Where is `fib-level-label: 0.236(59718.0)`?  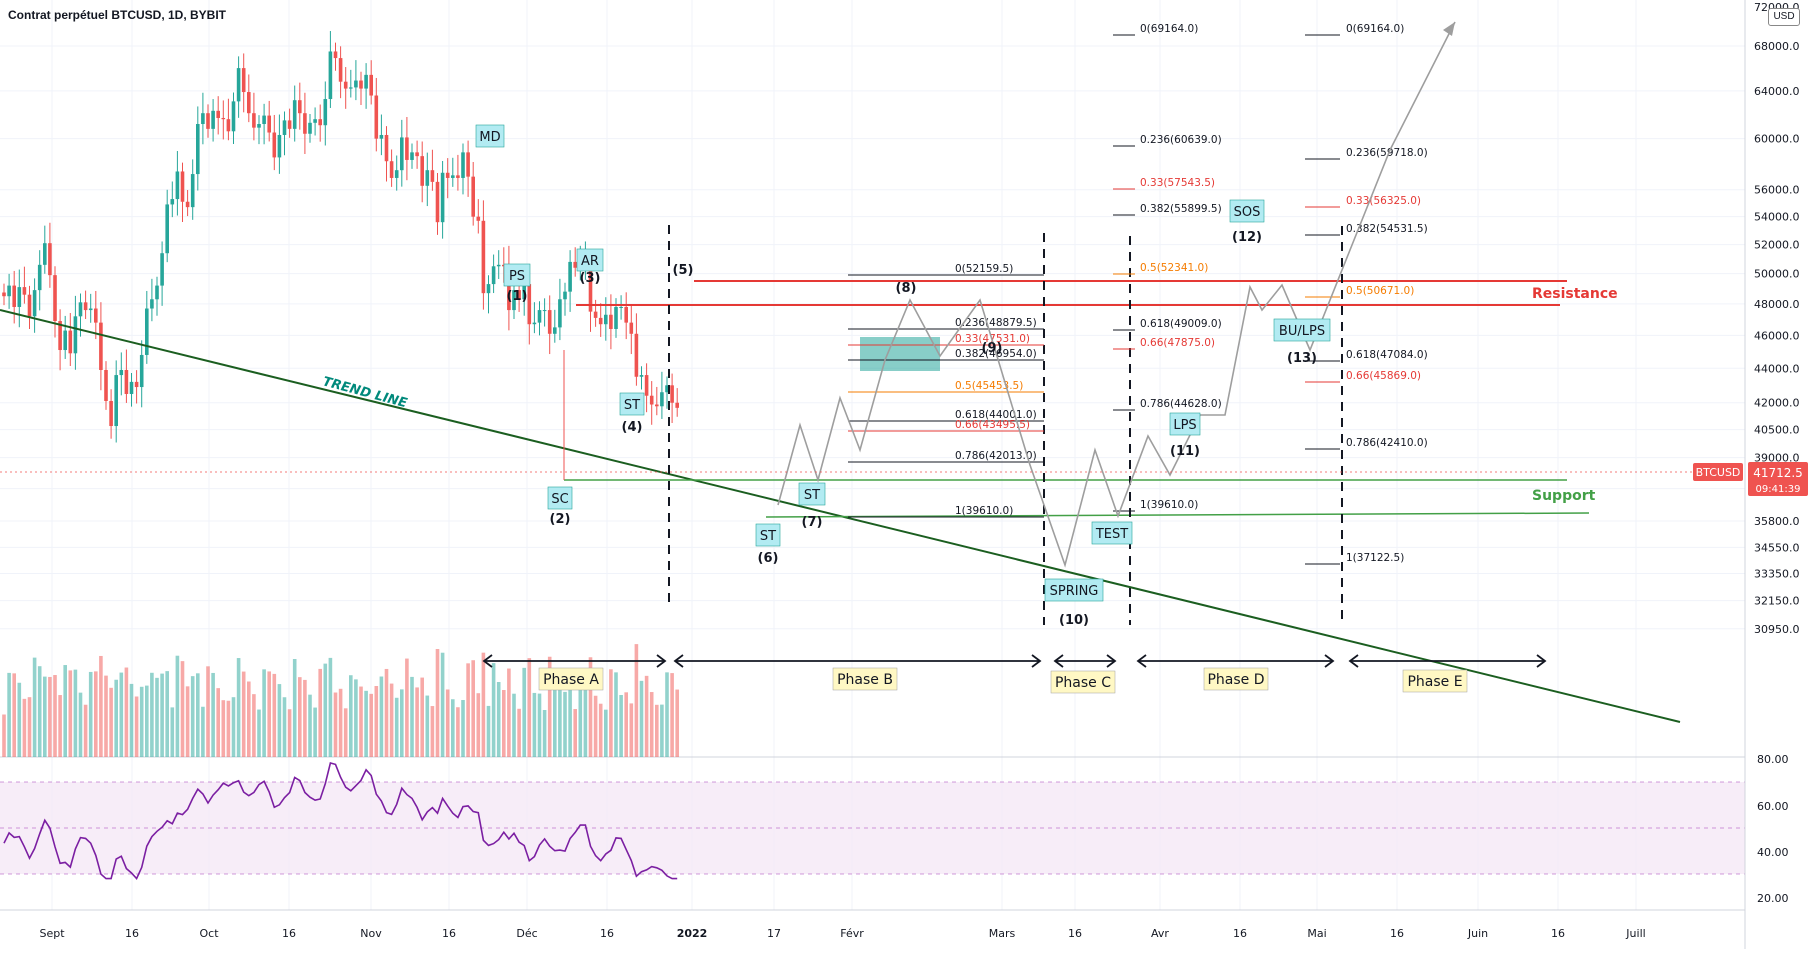
fib-level-label: 0.236(59718.0) is located at coordinates (1387, 153).